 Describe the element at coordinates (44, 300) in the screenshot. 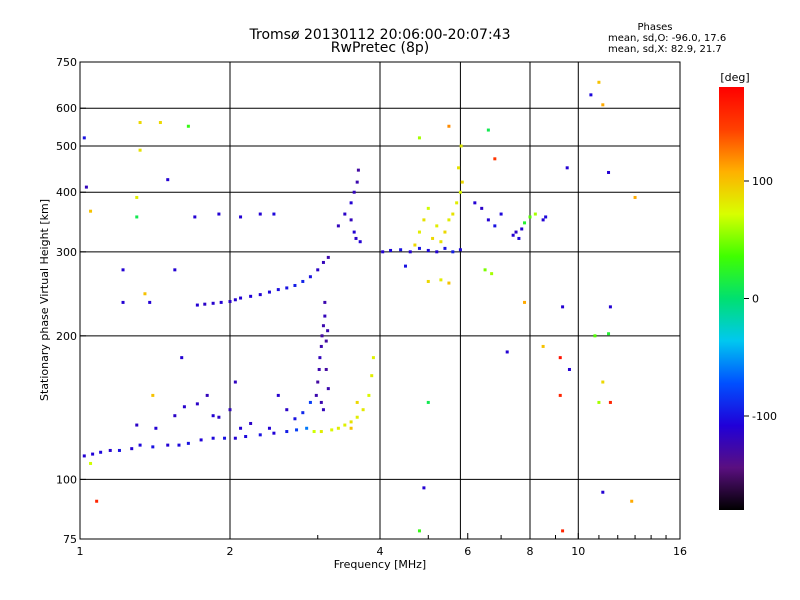

I see `y-axis-label: Stationary phase Virtual Height [km]` at that location.